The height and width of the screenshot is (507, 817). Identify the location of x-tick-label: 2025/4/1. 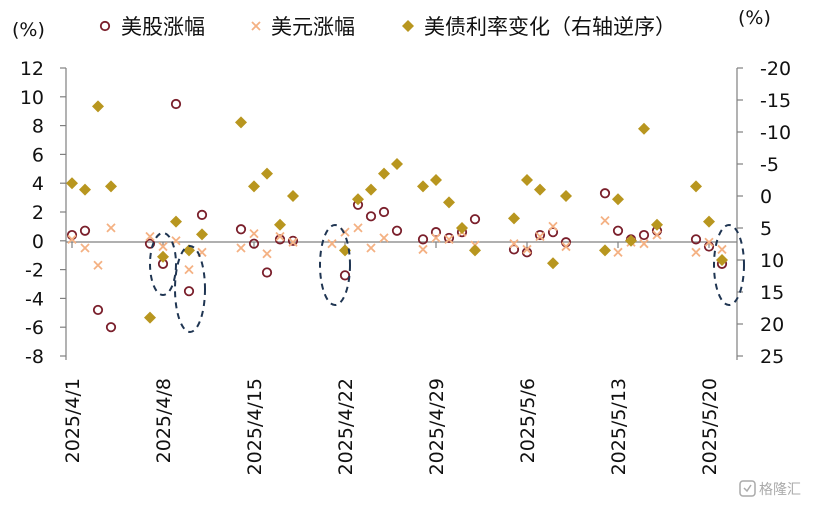
(73, 420).